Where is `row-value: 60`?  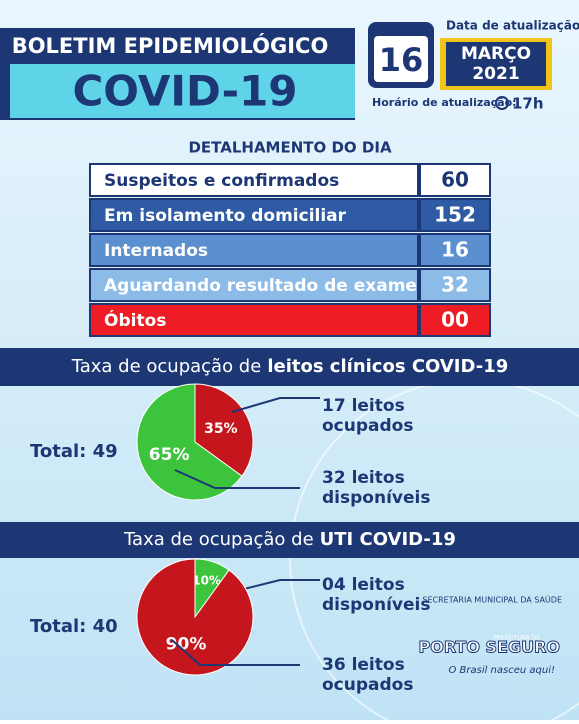 row-value: 60 is located at coordinates (455, 180).